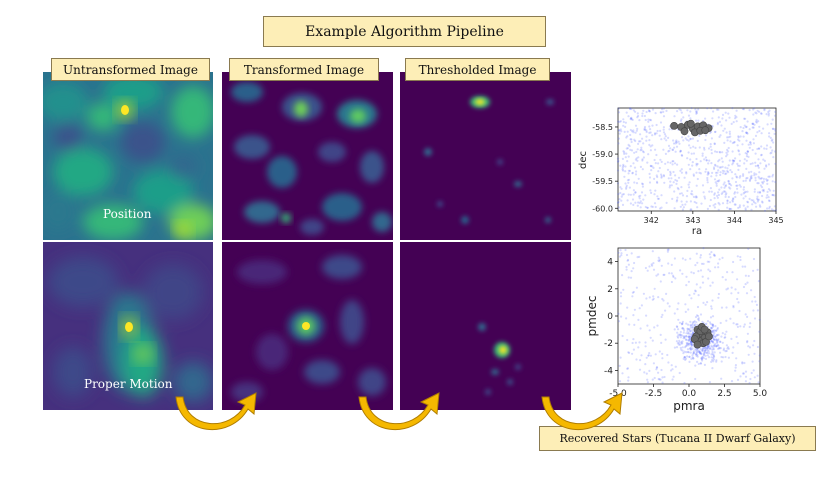 Image resolution: width=831 pixels, height=486 pixels. What do you see at coordinates (304, 69) in the screenshot?
I see `label-transformed-image: Transformed Image` at bounding box center [304, 69].